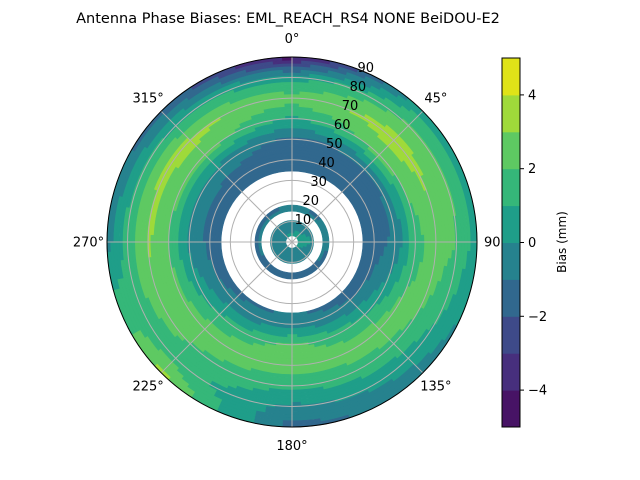 This screenshot has width=640, height=480. Describe the element at coordinates (303, 220) in the screenshot. I see `radial-tick-label: 10` at that location.